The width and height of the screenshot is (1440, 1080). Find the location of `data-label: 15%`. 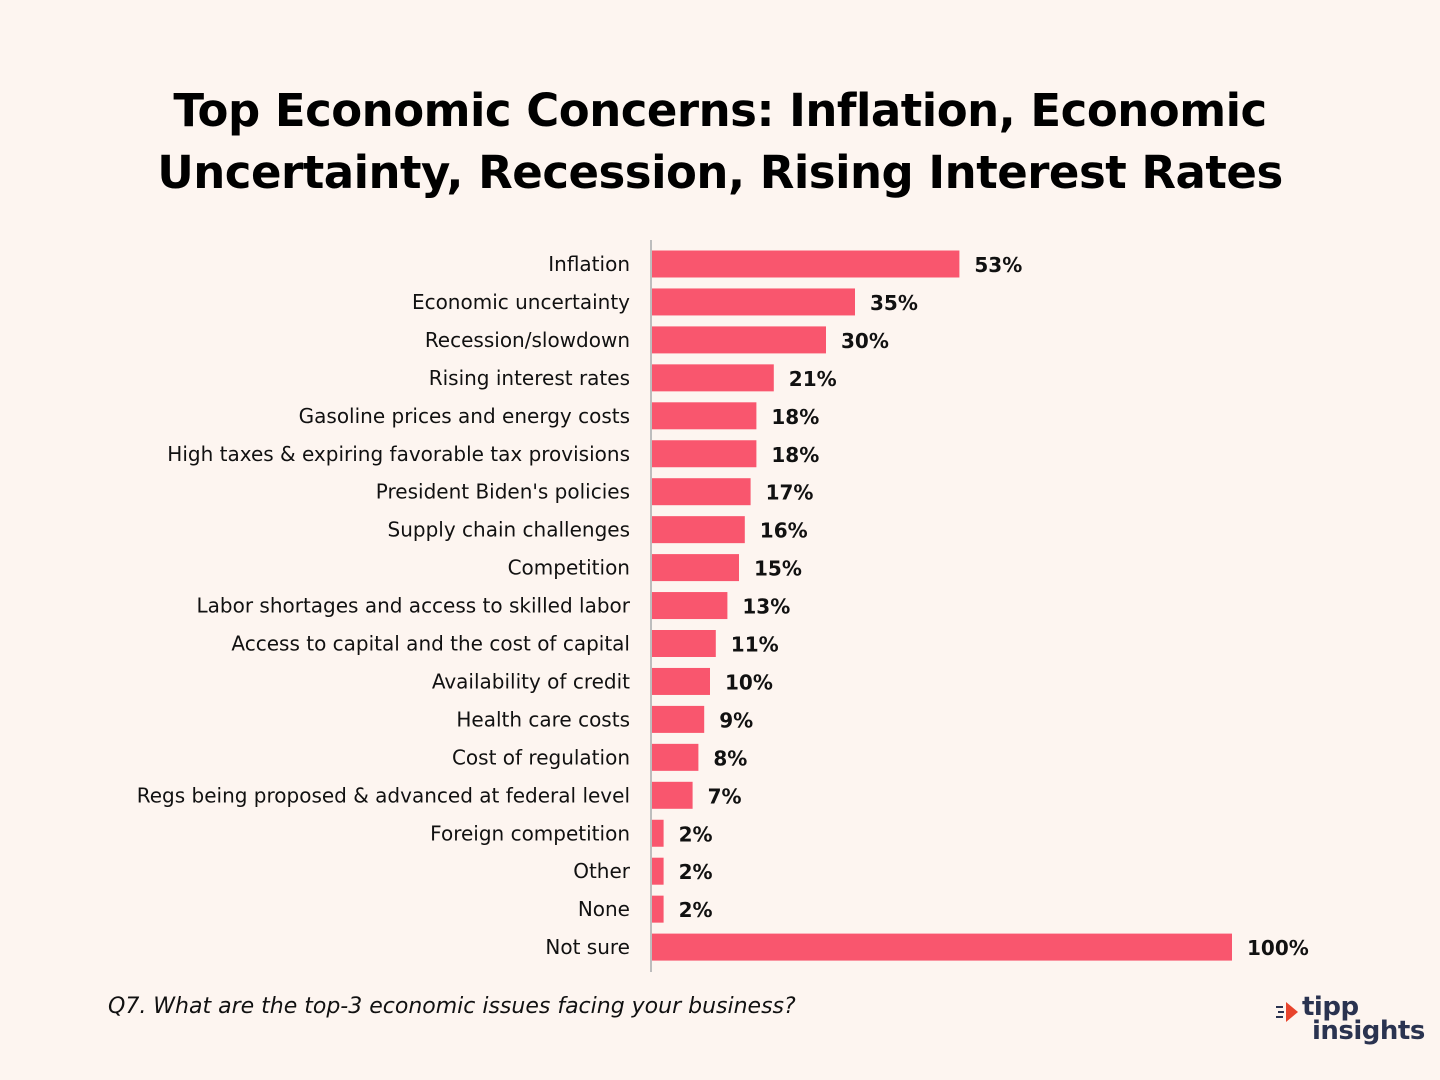

data-label: 15% is located at coordinates (778, 569).